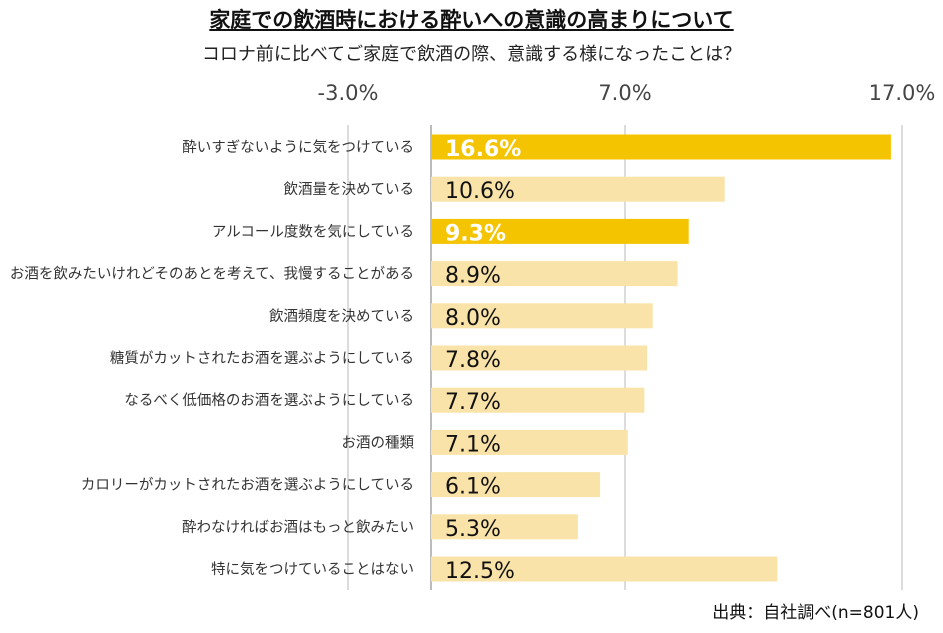 The height and width of the screenshot is (633, 943). Describe the element at coordinates (312, 569) in the screenshot. I see `category-label: 特に気をつけていることはない` at that location.